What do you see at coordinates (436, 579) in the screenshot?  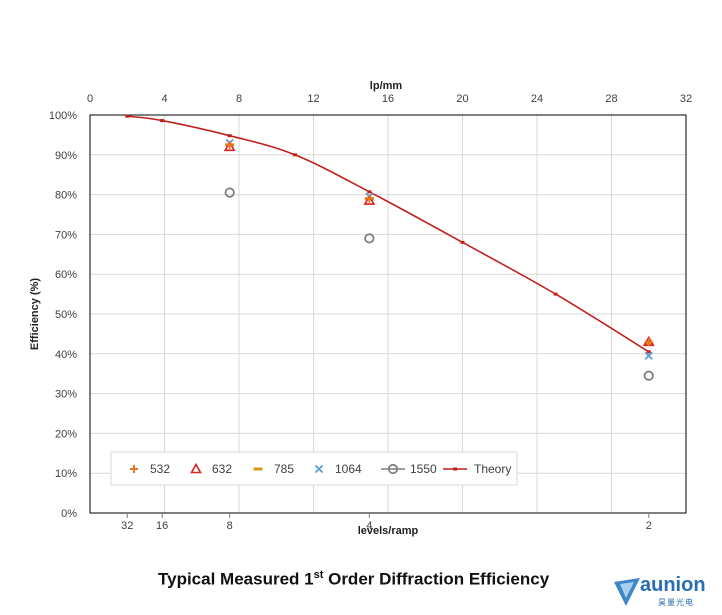 I see `caption-rest: Order Diffraction Efficiency` at bounding box center [436, 579].